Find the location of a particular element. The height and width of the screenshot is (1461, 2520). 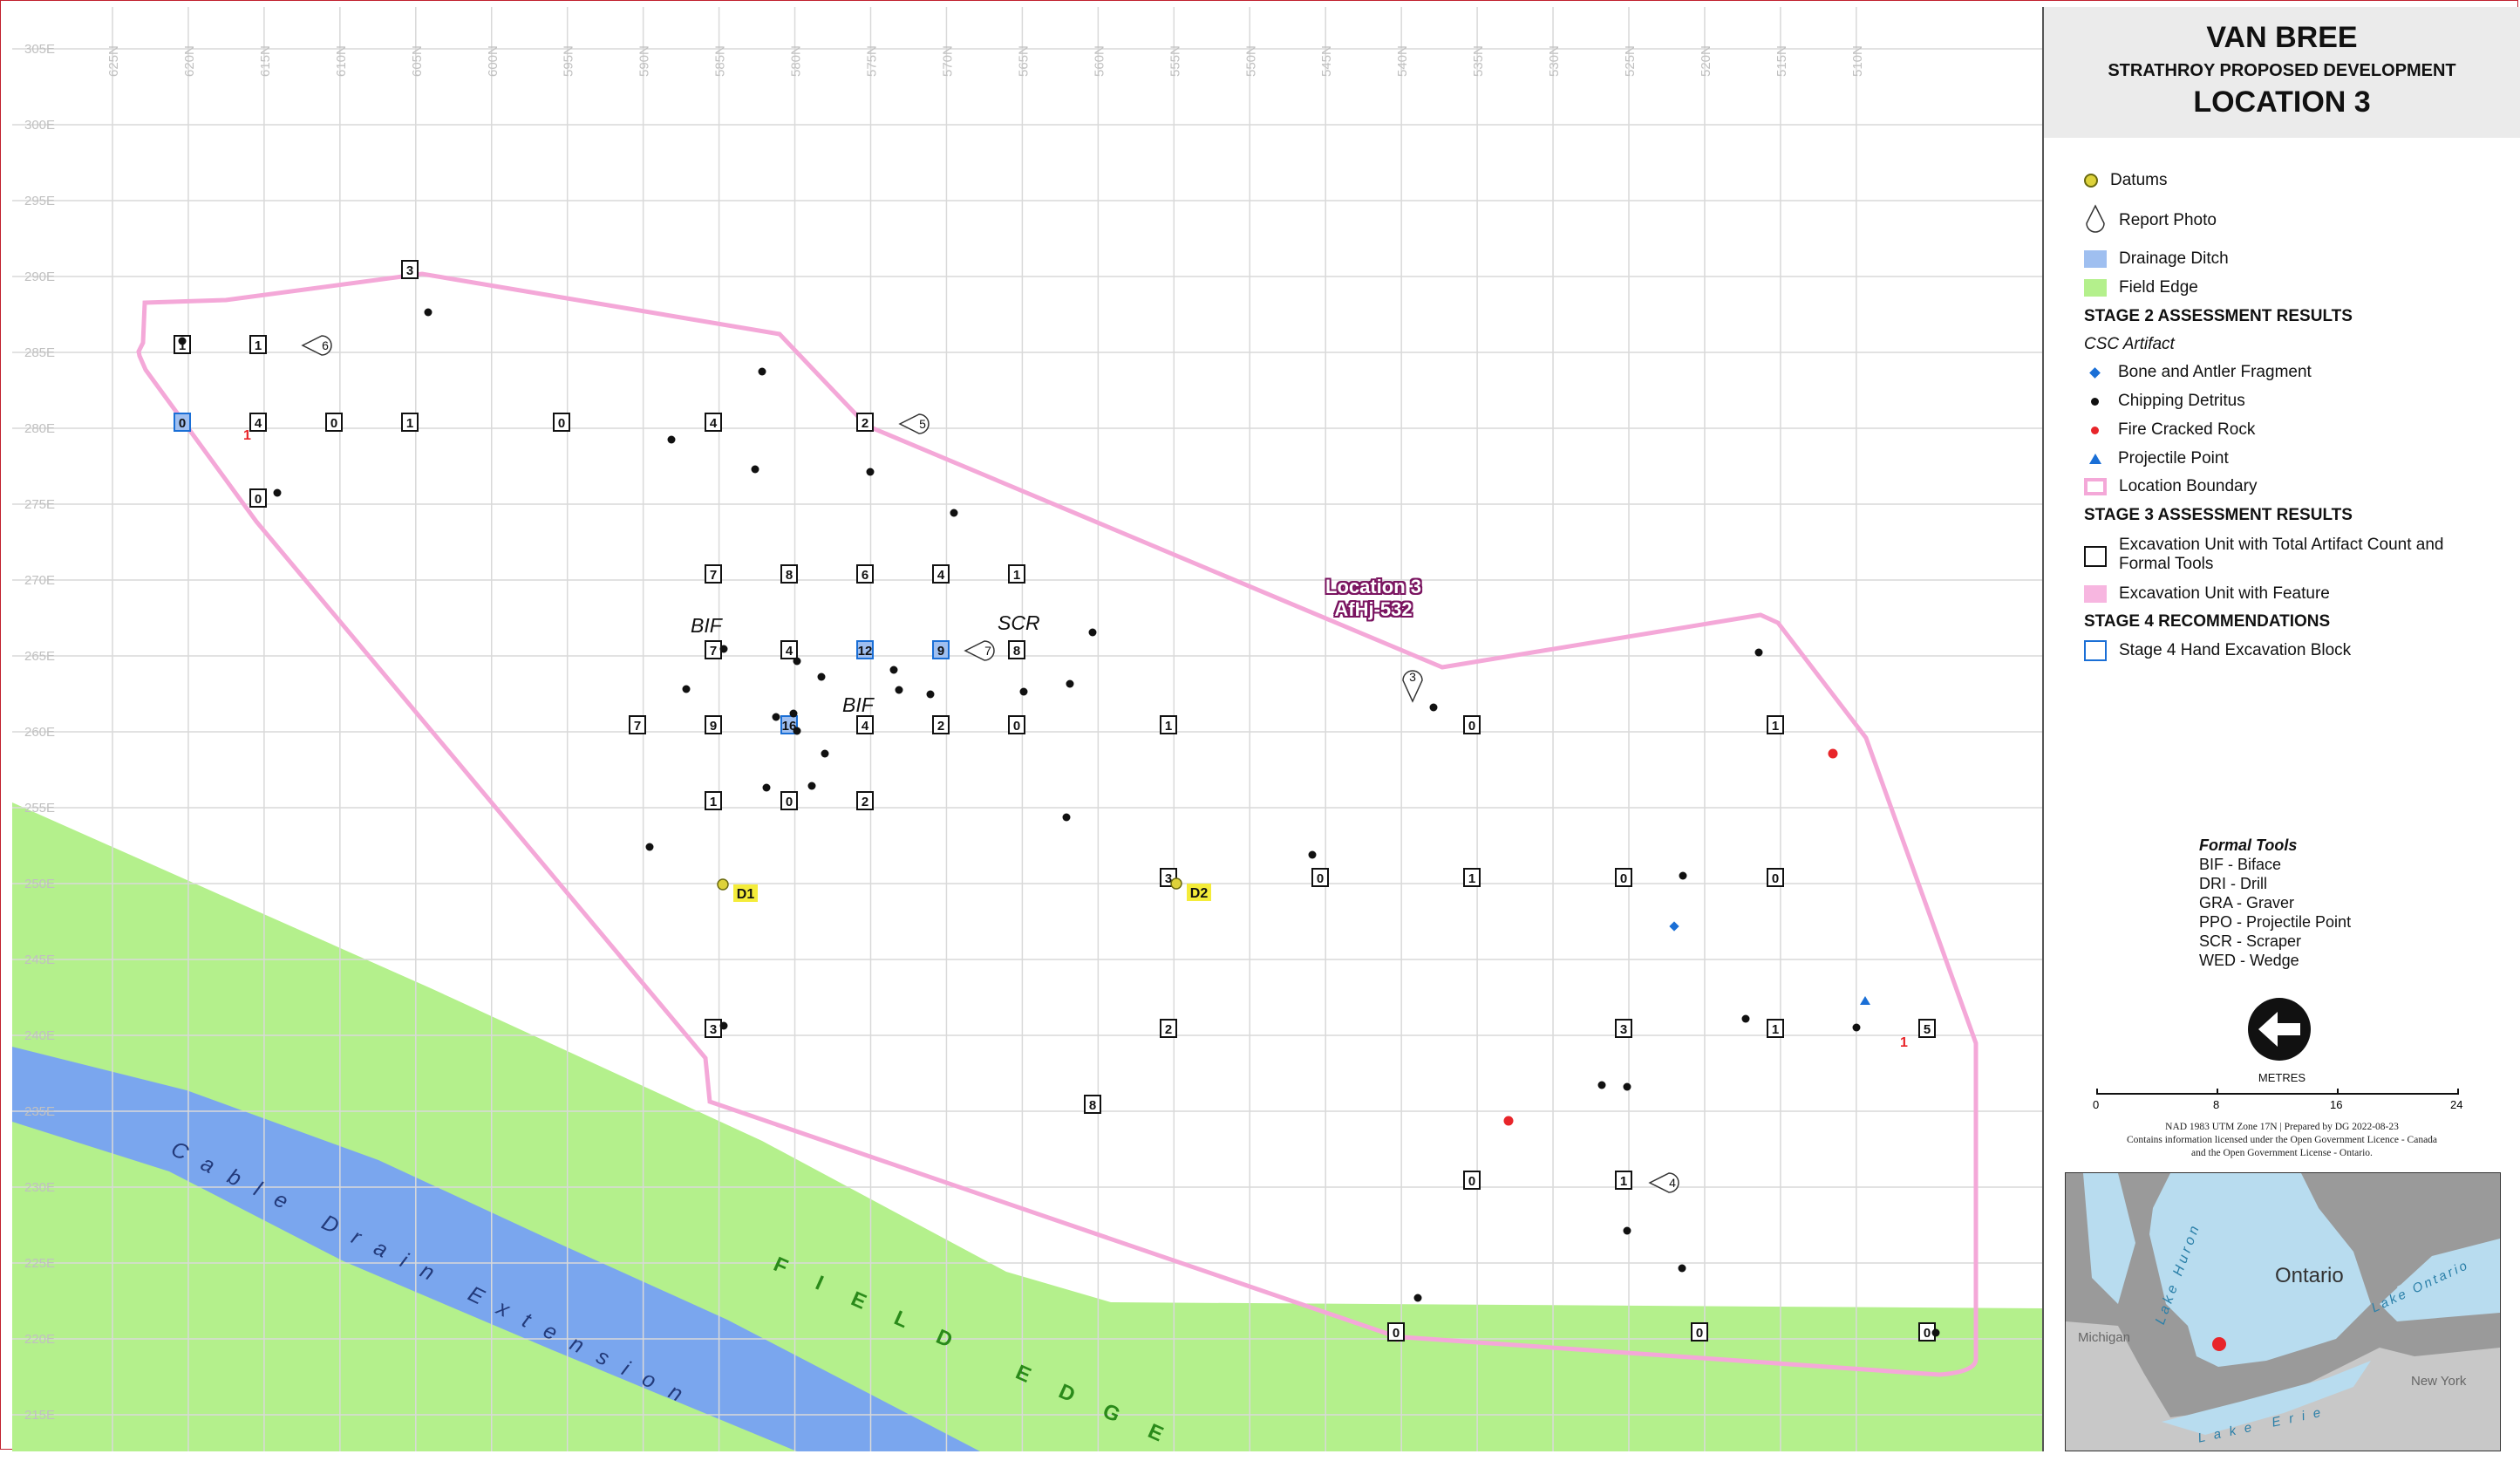

fcr-count-label: 1 is located at coordinates (247, 435).